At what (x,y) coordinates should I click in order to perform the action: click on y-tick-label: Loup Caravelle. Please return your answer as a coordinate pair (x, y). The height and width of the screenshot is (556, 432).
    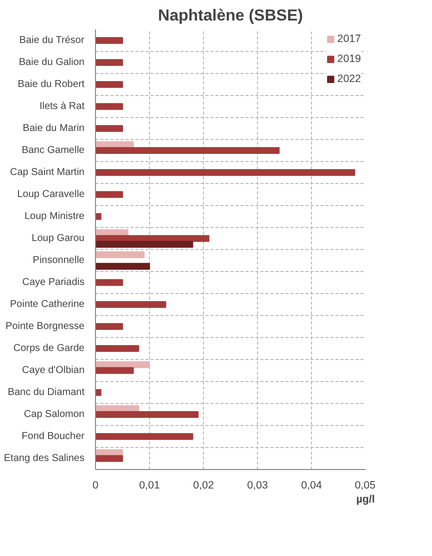
    Looking at the image, I should click on (51, 194).